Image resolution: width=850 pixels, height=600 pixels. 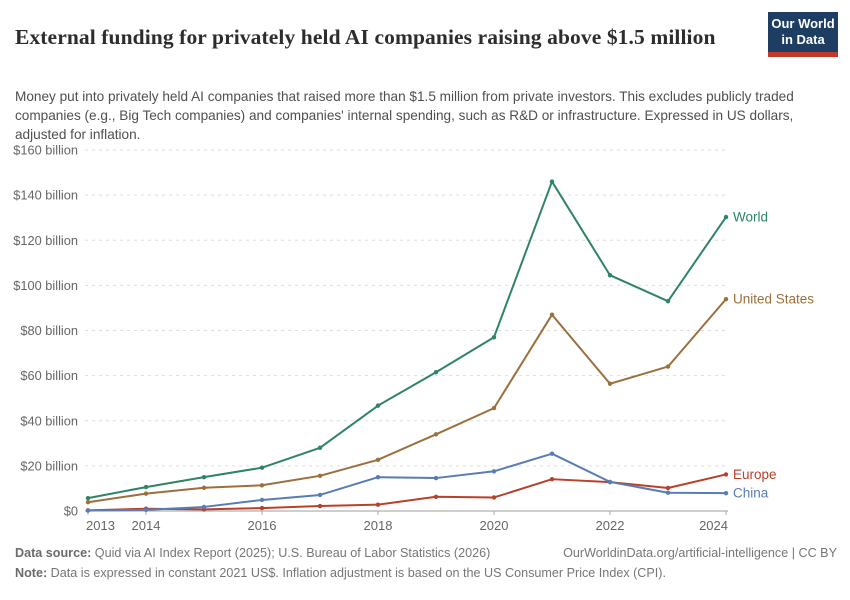 What do you see at coordinates (378, 525) in the screenshot?
I see `x-tick-label: 2018` at bounding box center [378, 525].